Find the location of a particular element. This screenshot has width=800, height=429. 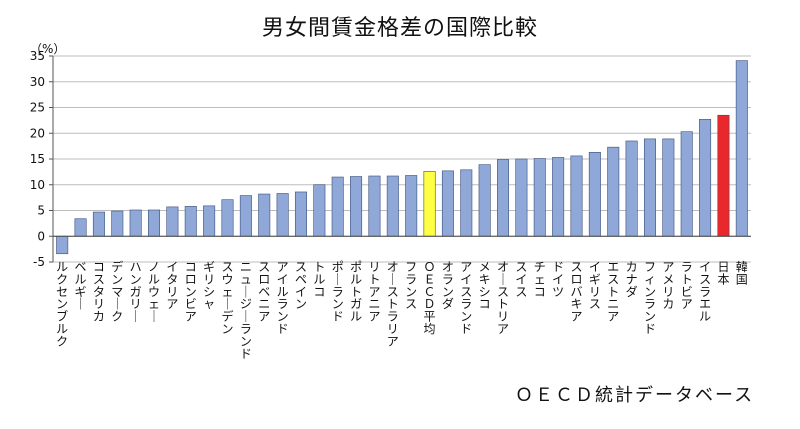

category-label: ギリシャ is located at coordinates (209, 285).